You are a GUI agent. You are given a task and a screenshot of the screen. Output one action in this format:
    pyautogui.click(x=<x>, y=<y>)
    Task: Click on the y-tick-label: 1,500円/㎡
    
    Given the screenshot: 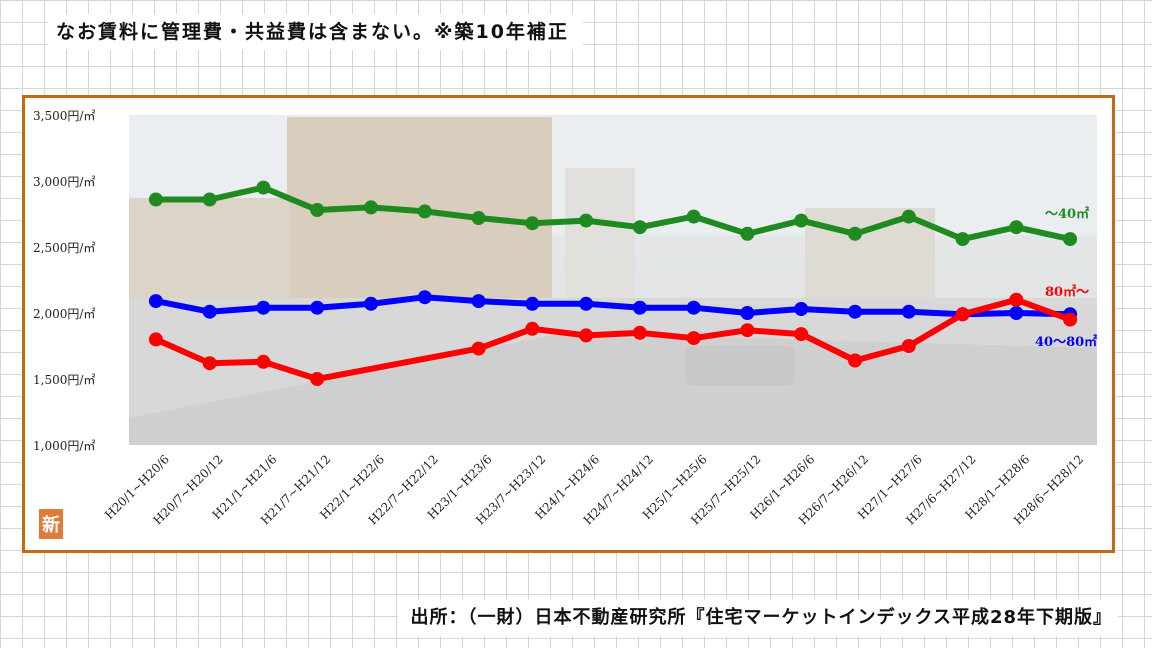 What is the action you would take?
    pyautogui.click(x=64, y=380)
    